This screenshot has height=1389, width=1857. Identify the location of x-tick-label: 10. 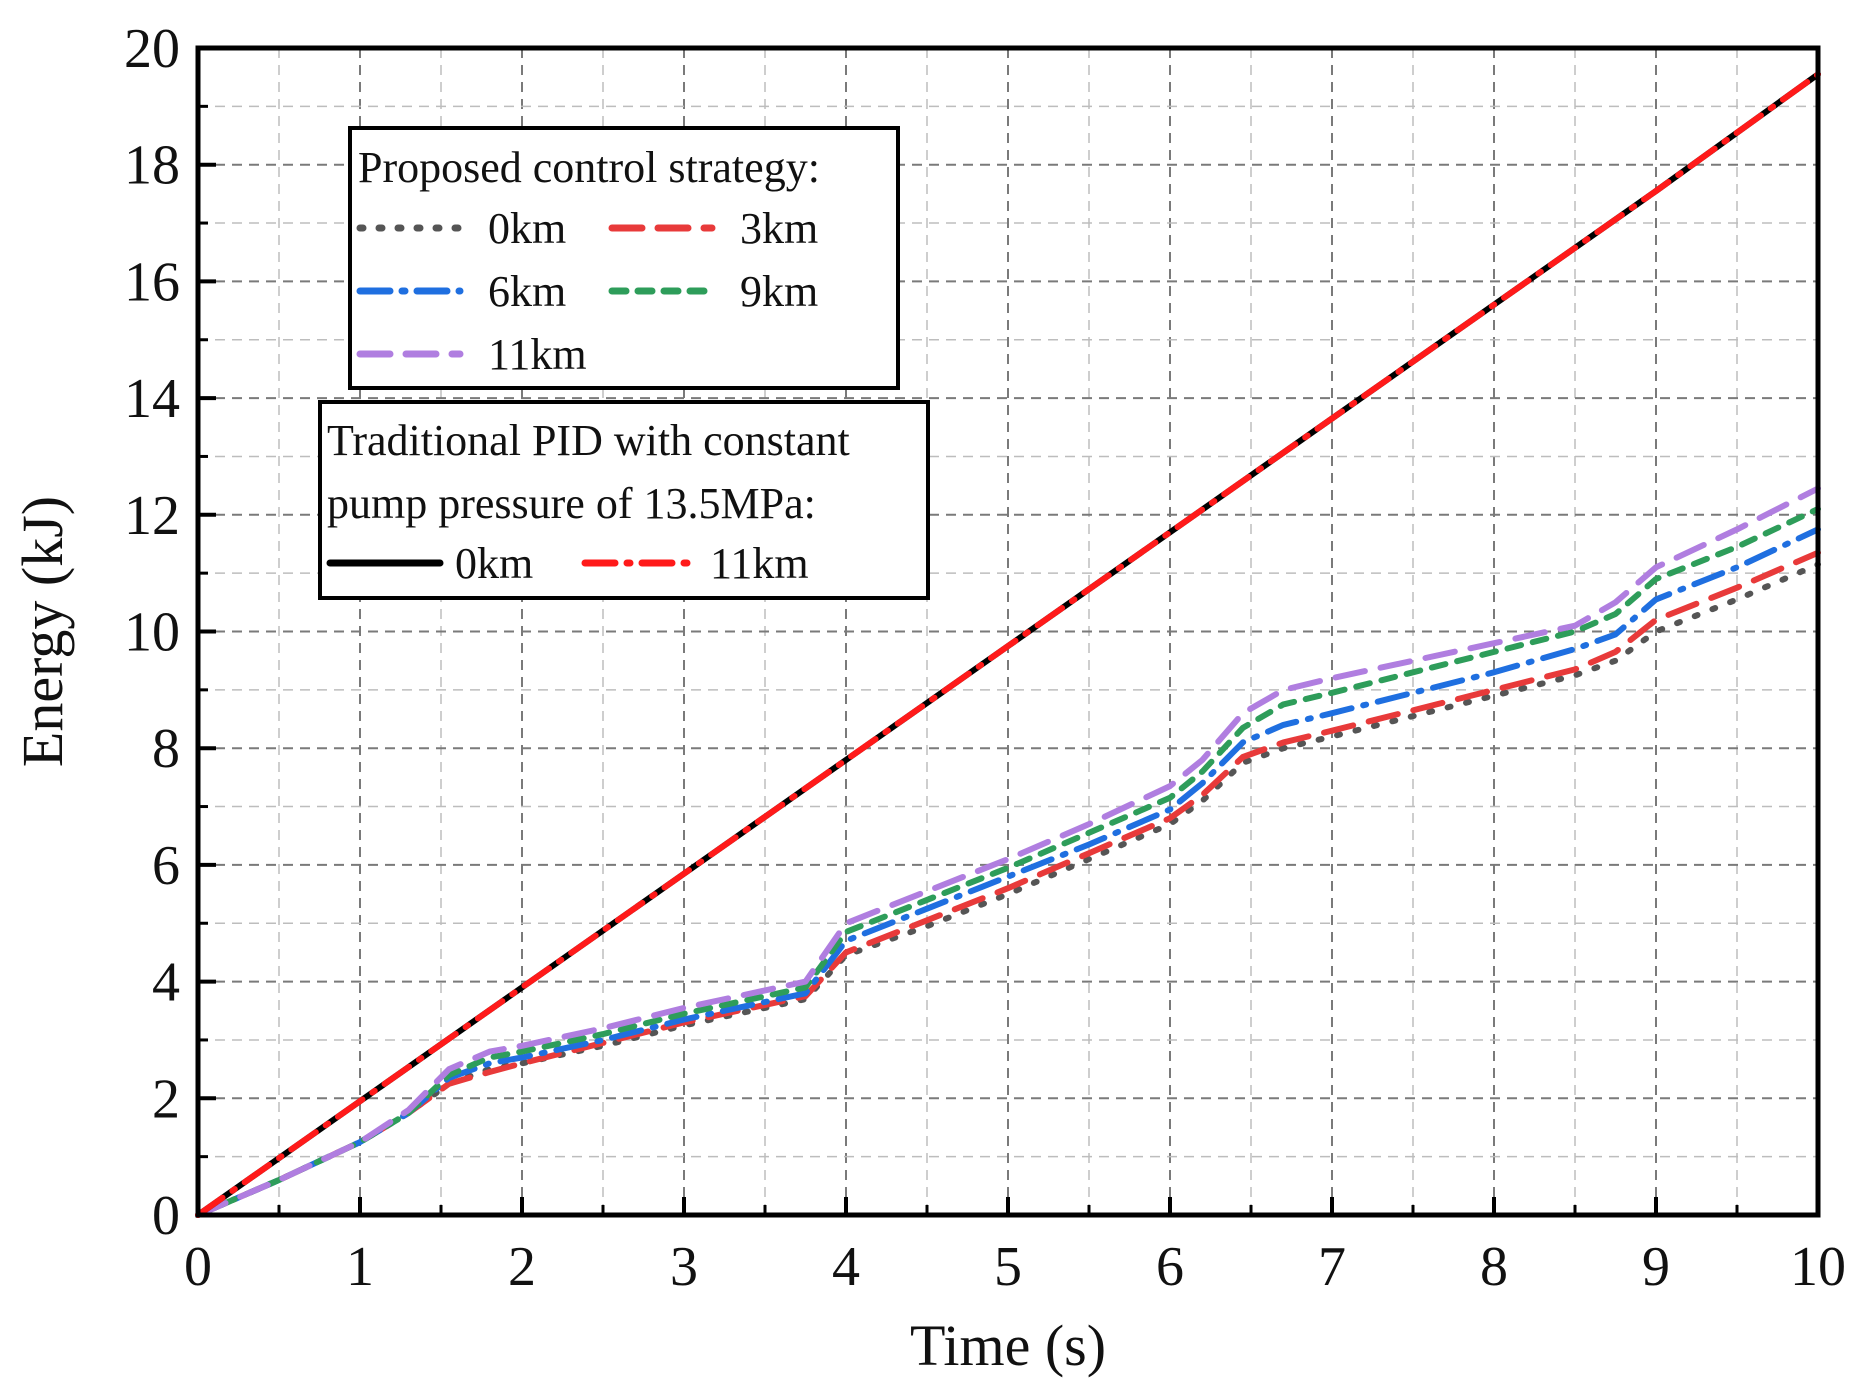
(1818, 1267).